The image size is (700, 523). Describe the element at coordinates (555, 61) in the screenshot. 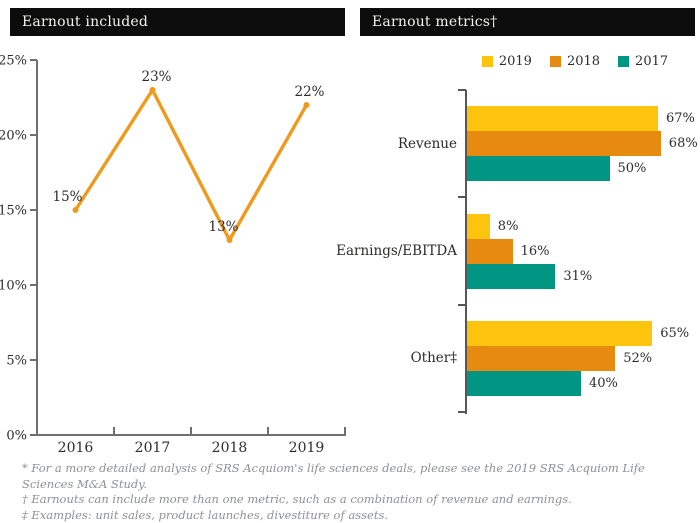

I see `legend-swatch-2018` at that location.